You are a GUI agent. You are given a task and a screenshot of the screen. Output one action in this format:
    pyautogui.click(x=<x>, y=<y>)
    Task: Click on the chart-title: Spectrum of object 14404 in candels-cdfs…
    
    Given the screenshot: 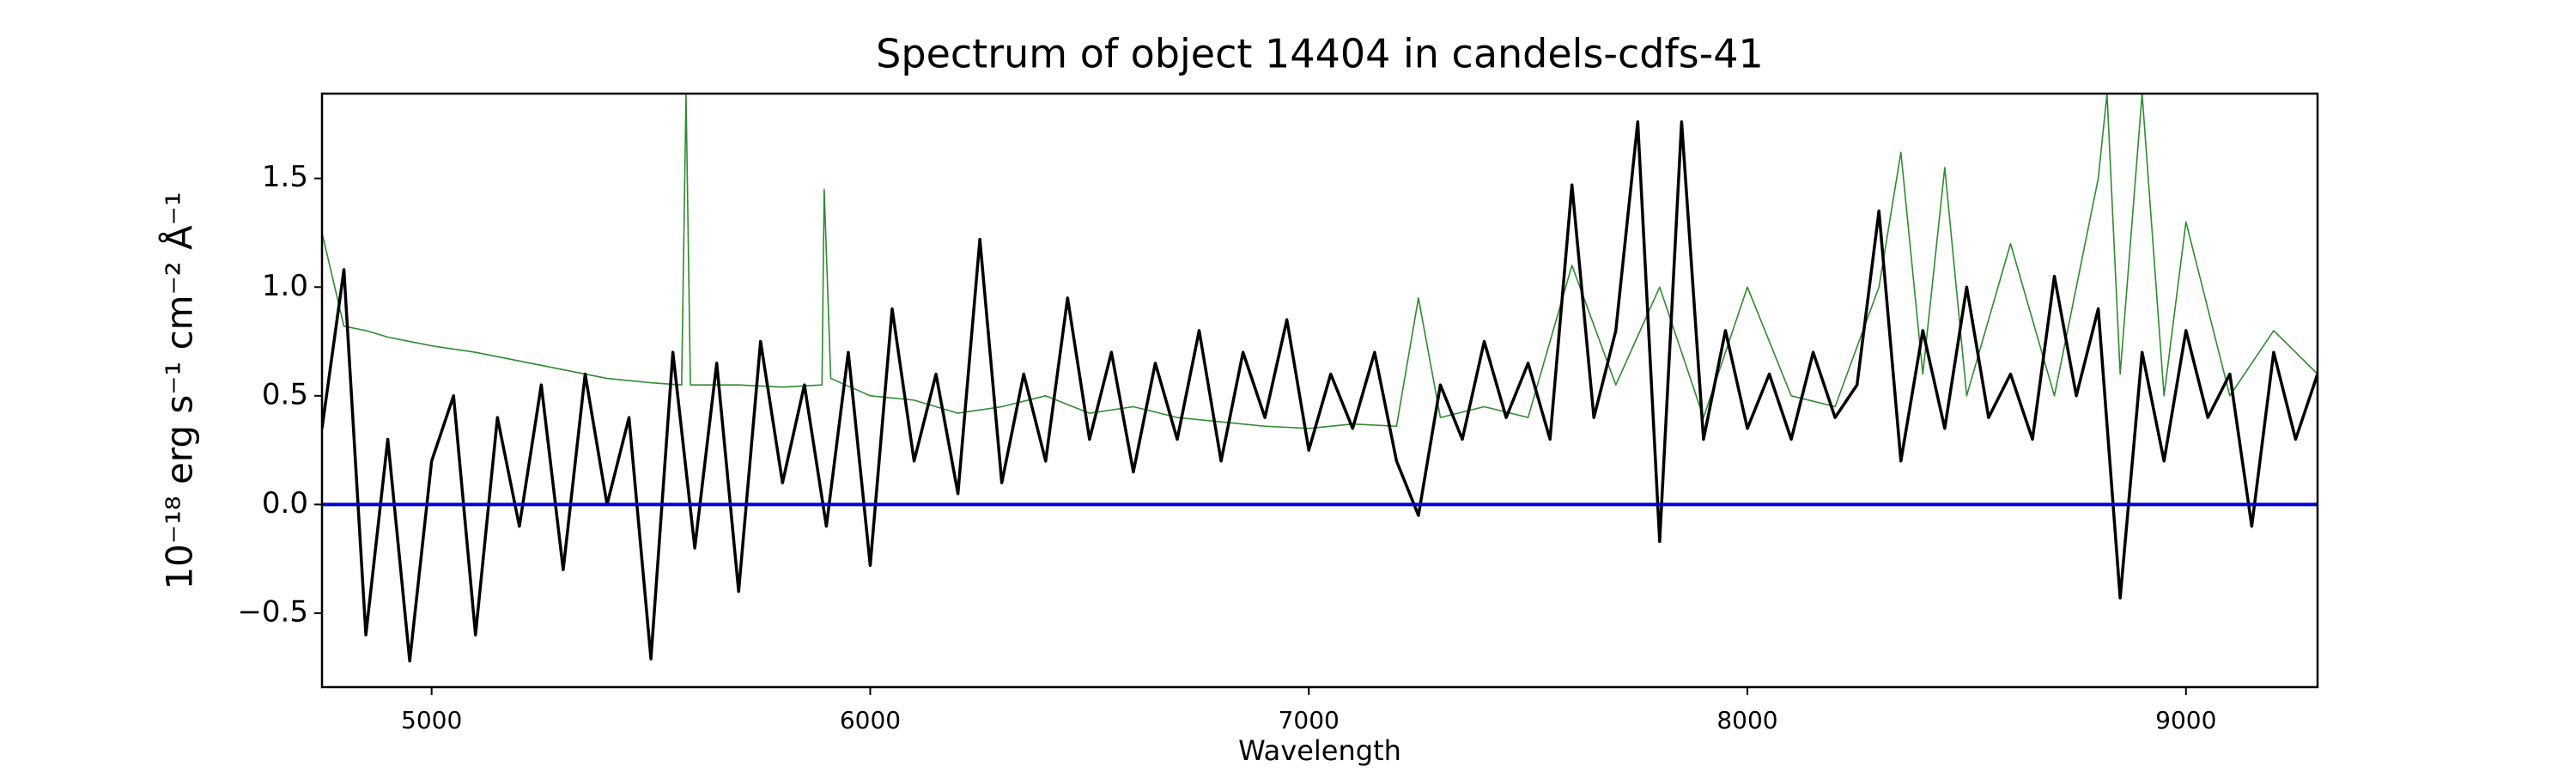 What is the action you would take?
    pyautogui.click(x=1320, y=54)
    